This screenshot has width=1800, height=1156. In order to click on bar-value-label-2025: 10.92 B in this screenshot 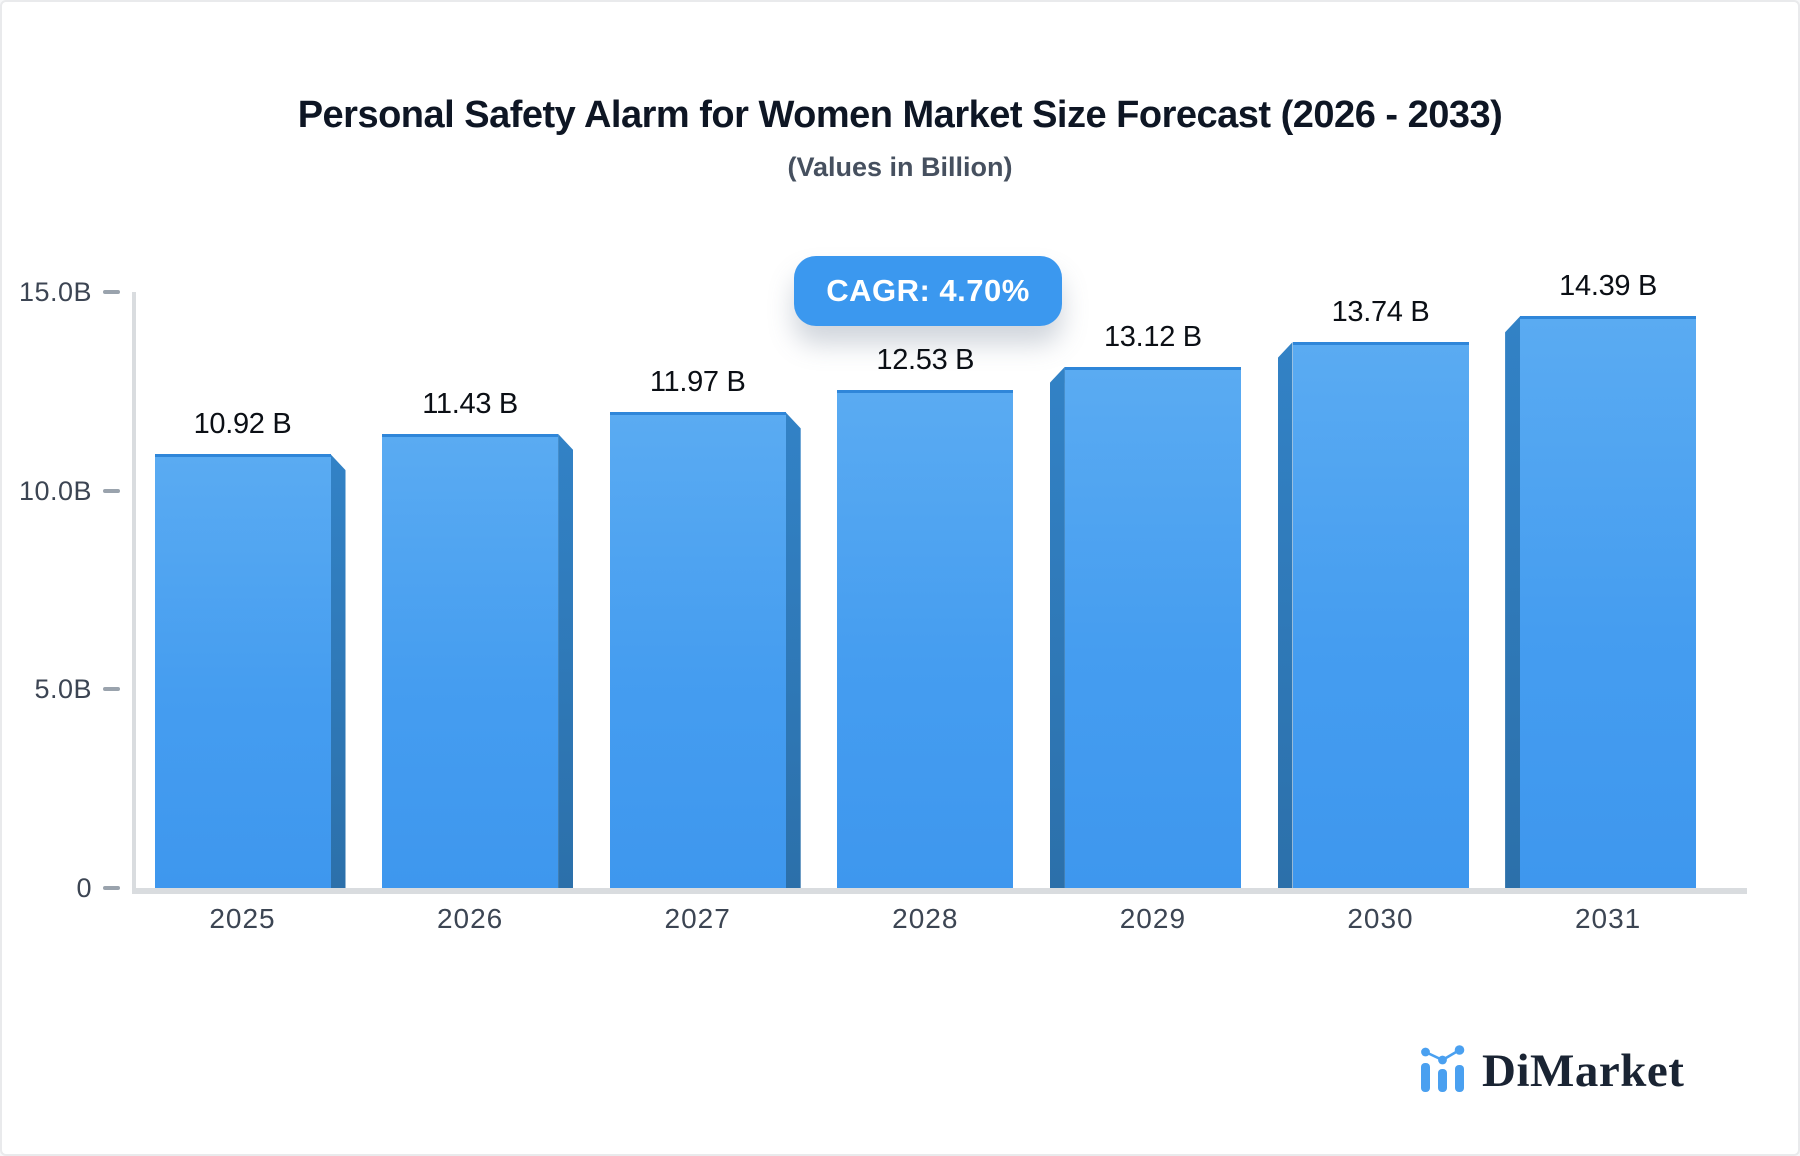, I will do `click(242, 424)`.